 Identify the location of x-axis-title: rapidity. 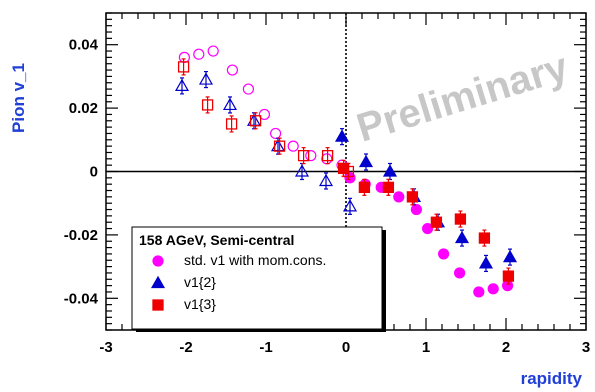
(552, 378).